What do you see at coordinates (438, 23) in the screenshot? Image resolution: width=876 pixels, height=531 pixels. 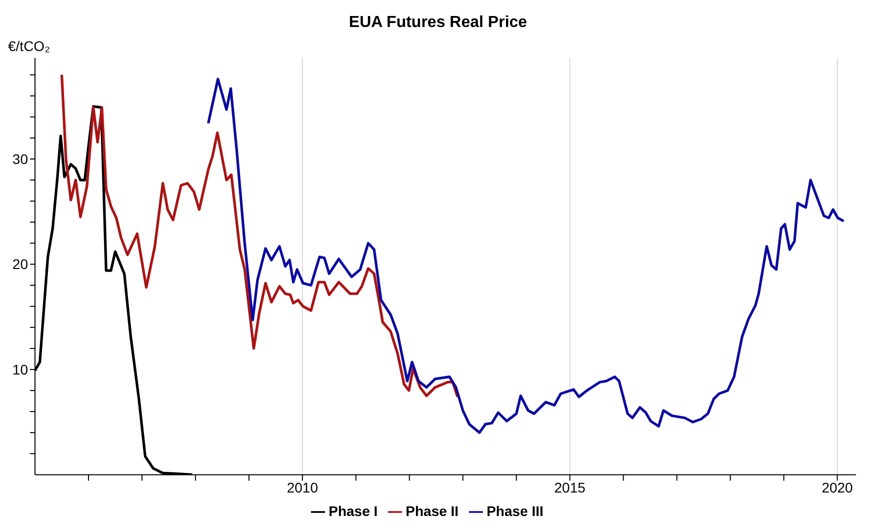 I see `chart-title: EUA Futures Real Price` at bounding box center [438, 23].